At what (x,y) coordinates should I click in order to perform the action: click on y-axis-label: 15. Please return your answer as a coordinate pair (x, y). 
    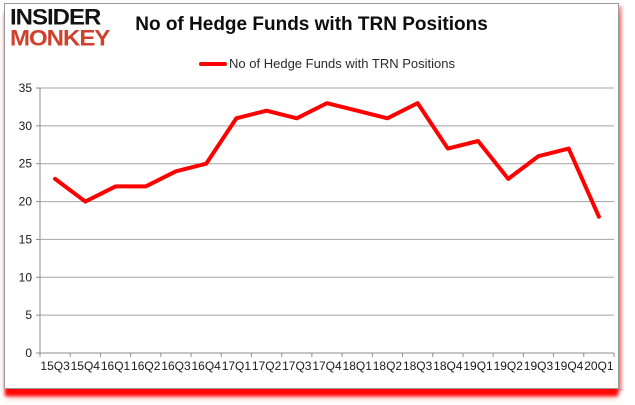
    Looking at the image, I should click on (26, 239).